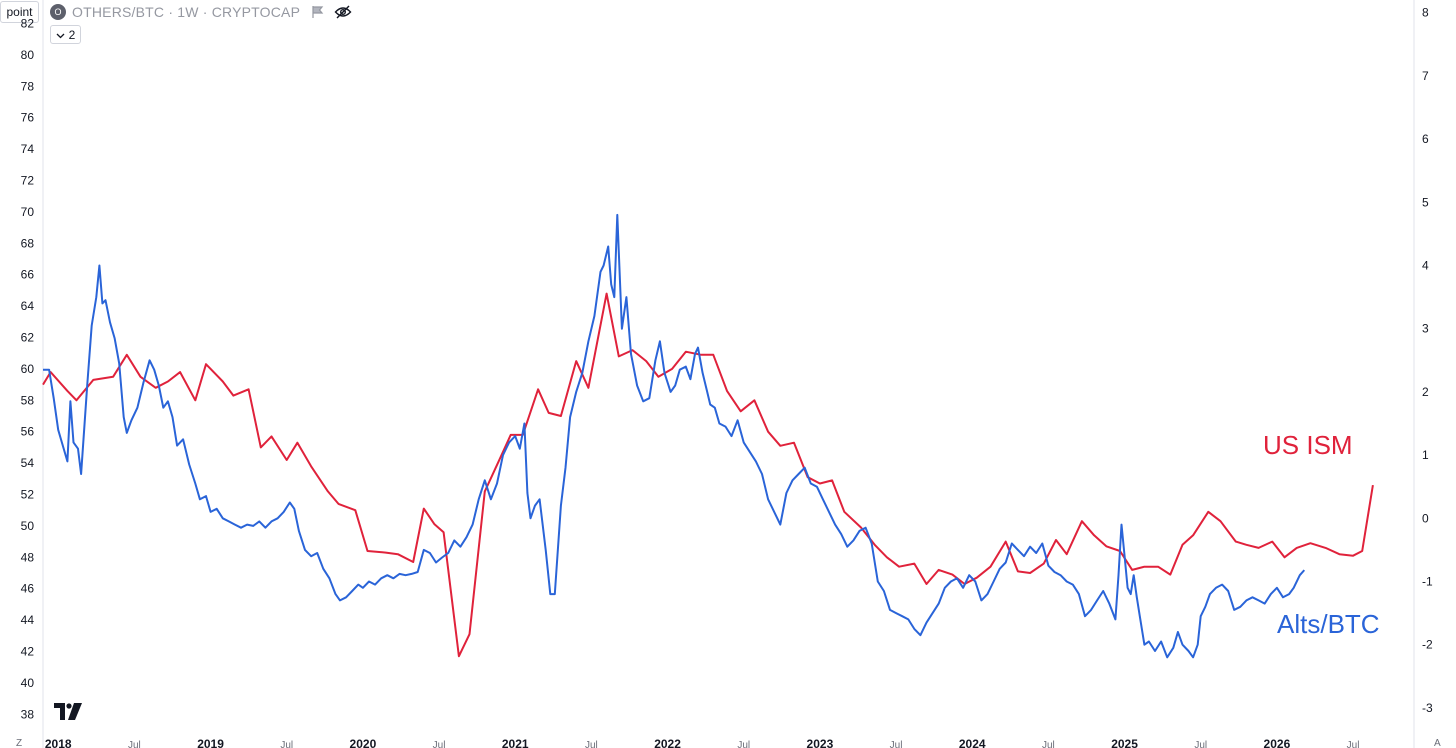 Image resolution: width=1456 pixels, height=748 pixels. What do you see at coordinates (1277, 742) in the screenshot?
I see `time-axis-year-label: 2026` at bounding box center [1277, 742].